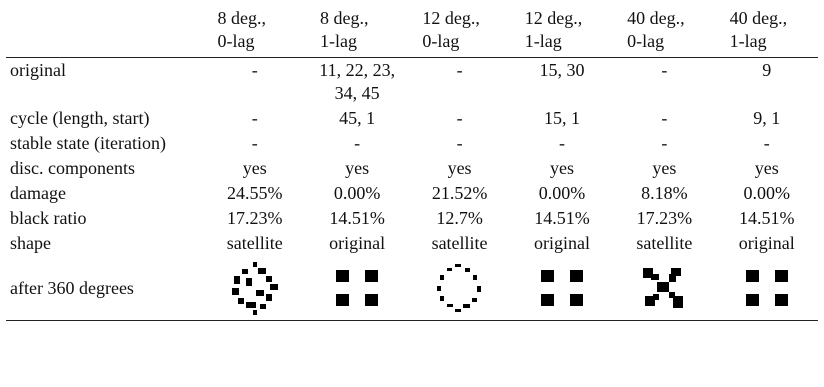 The width and height of the screenshot is (824, 387). What do you see at coordinates (48, 218) in the screenshot?
I see `row-label: black ratio` at bounding box center [48, 218].